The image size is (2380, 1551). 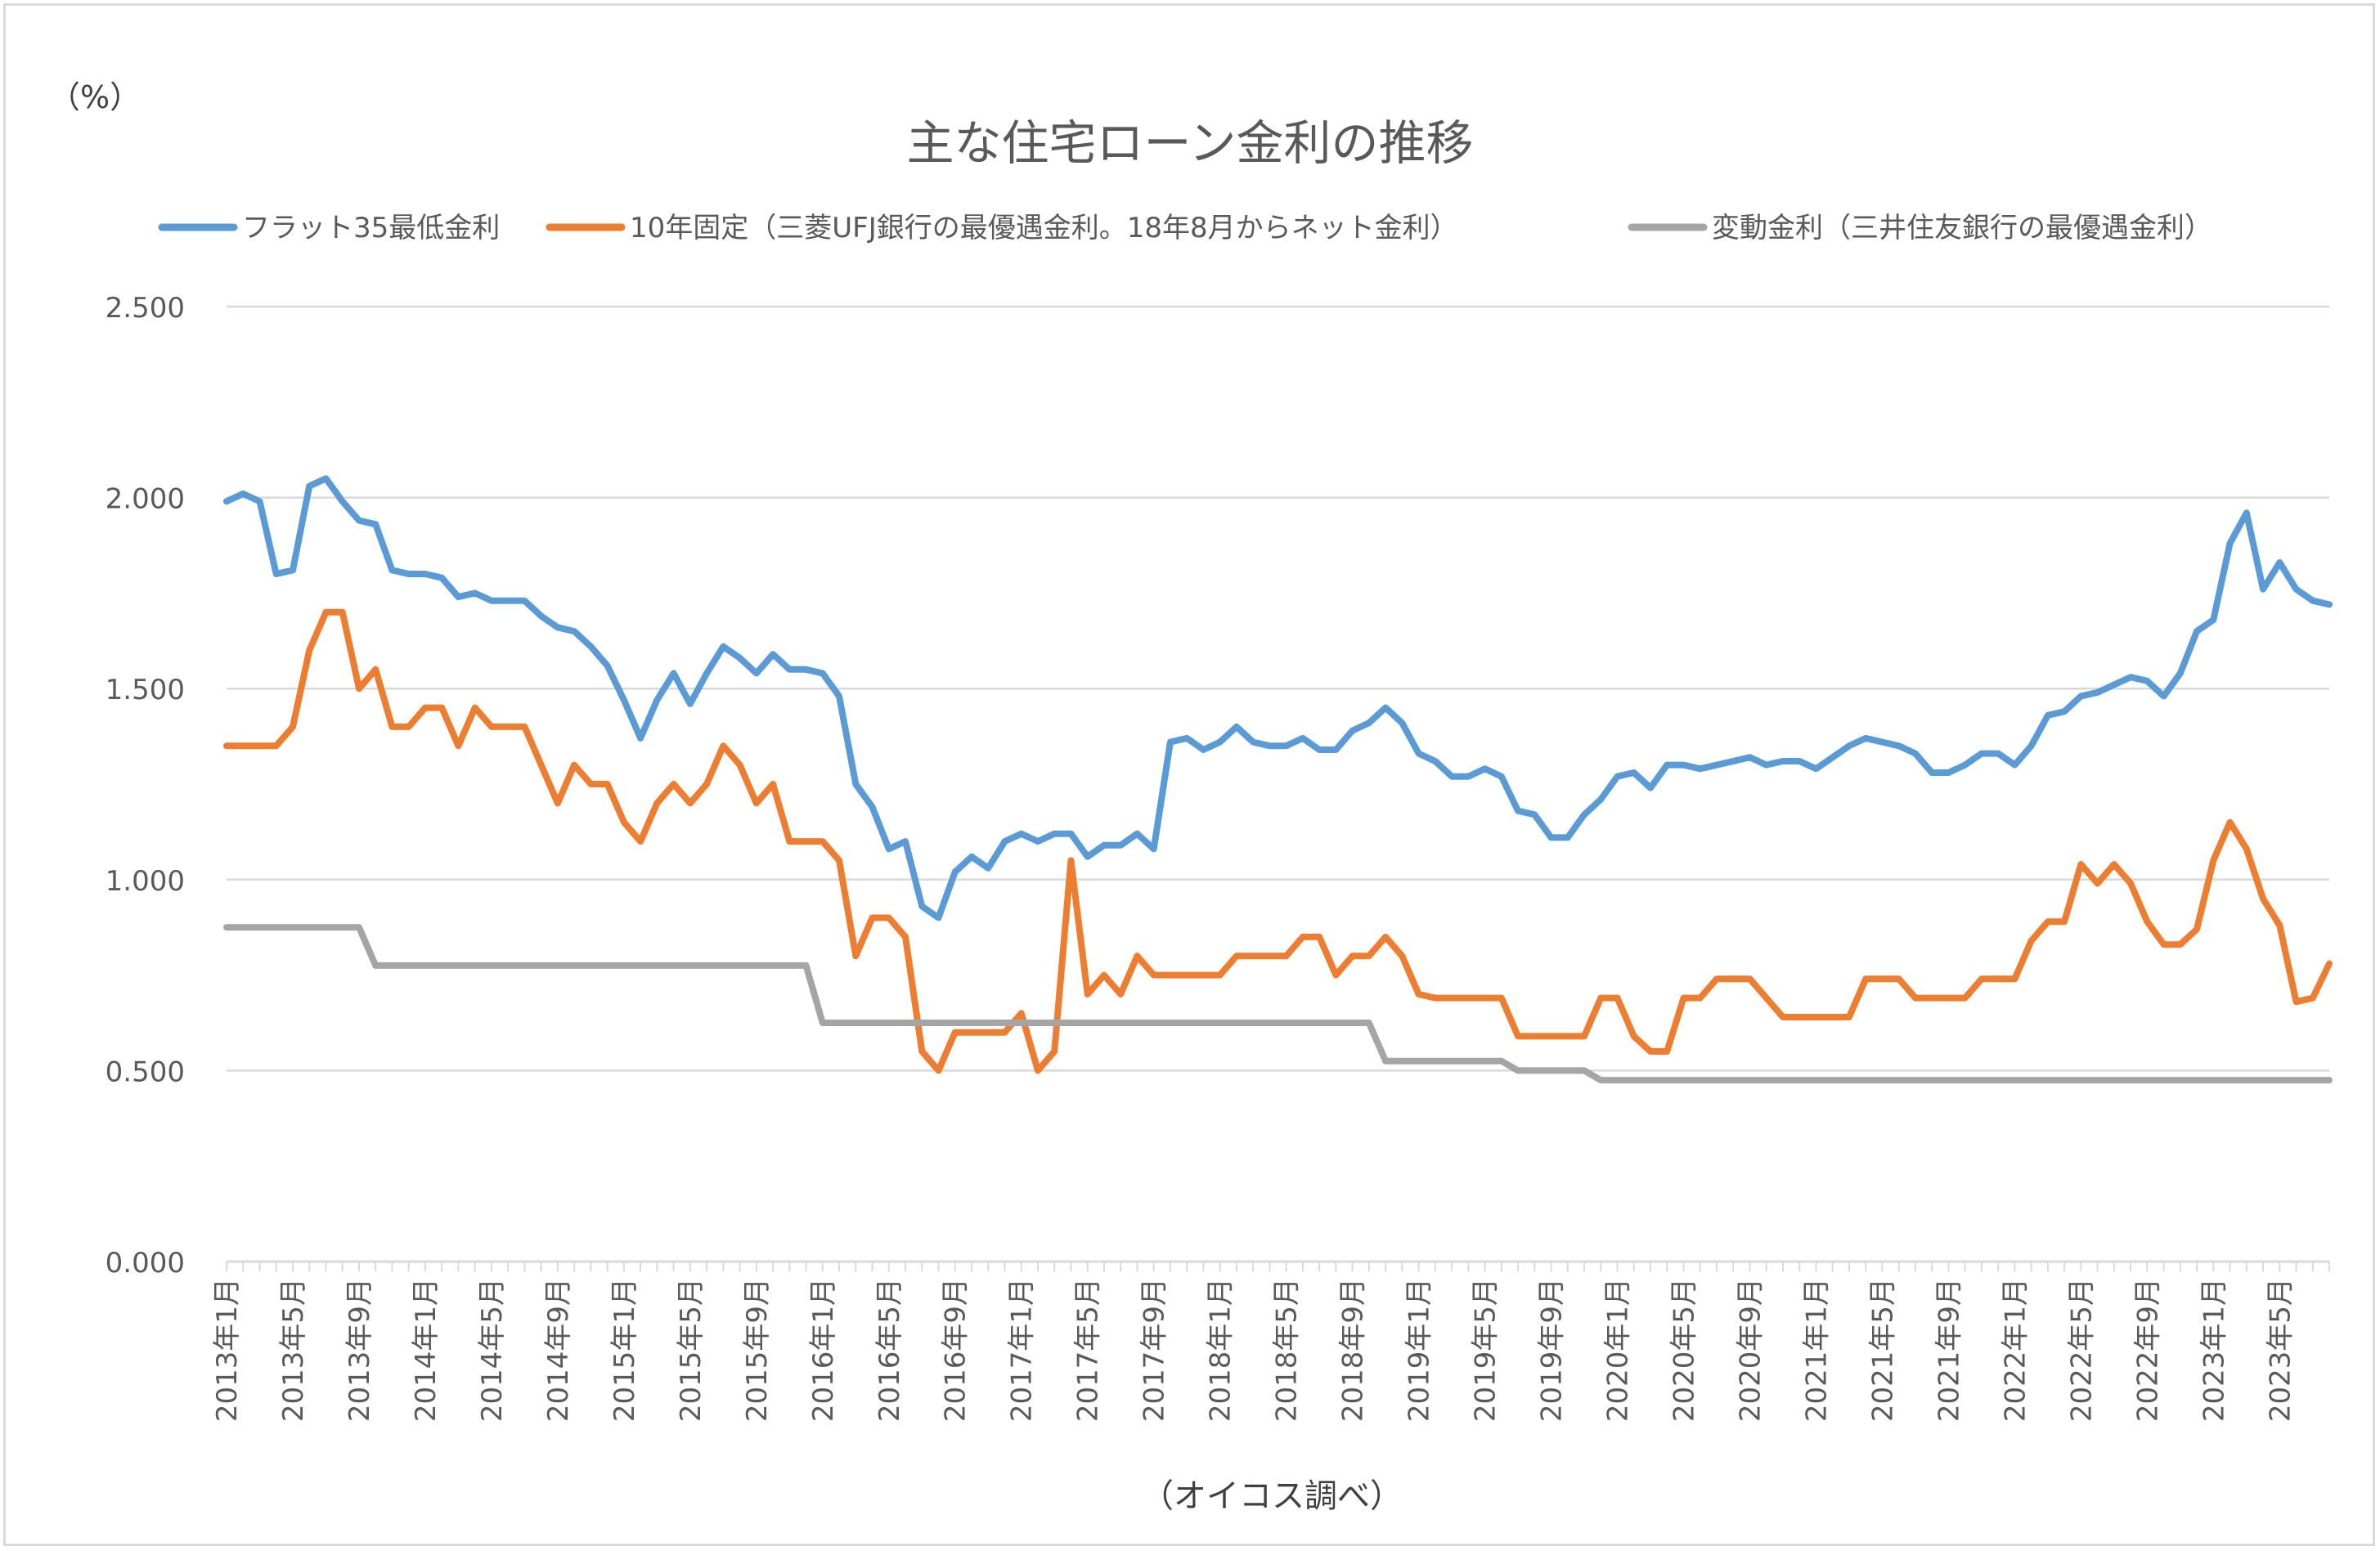 What do you see at coordinates (956, 1350) in the screenshot?
I see `x-tick-label: 2016年9月` at bounding box center [956, 1350].